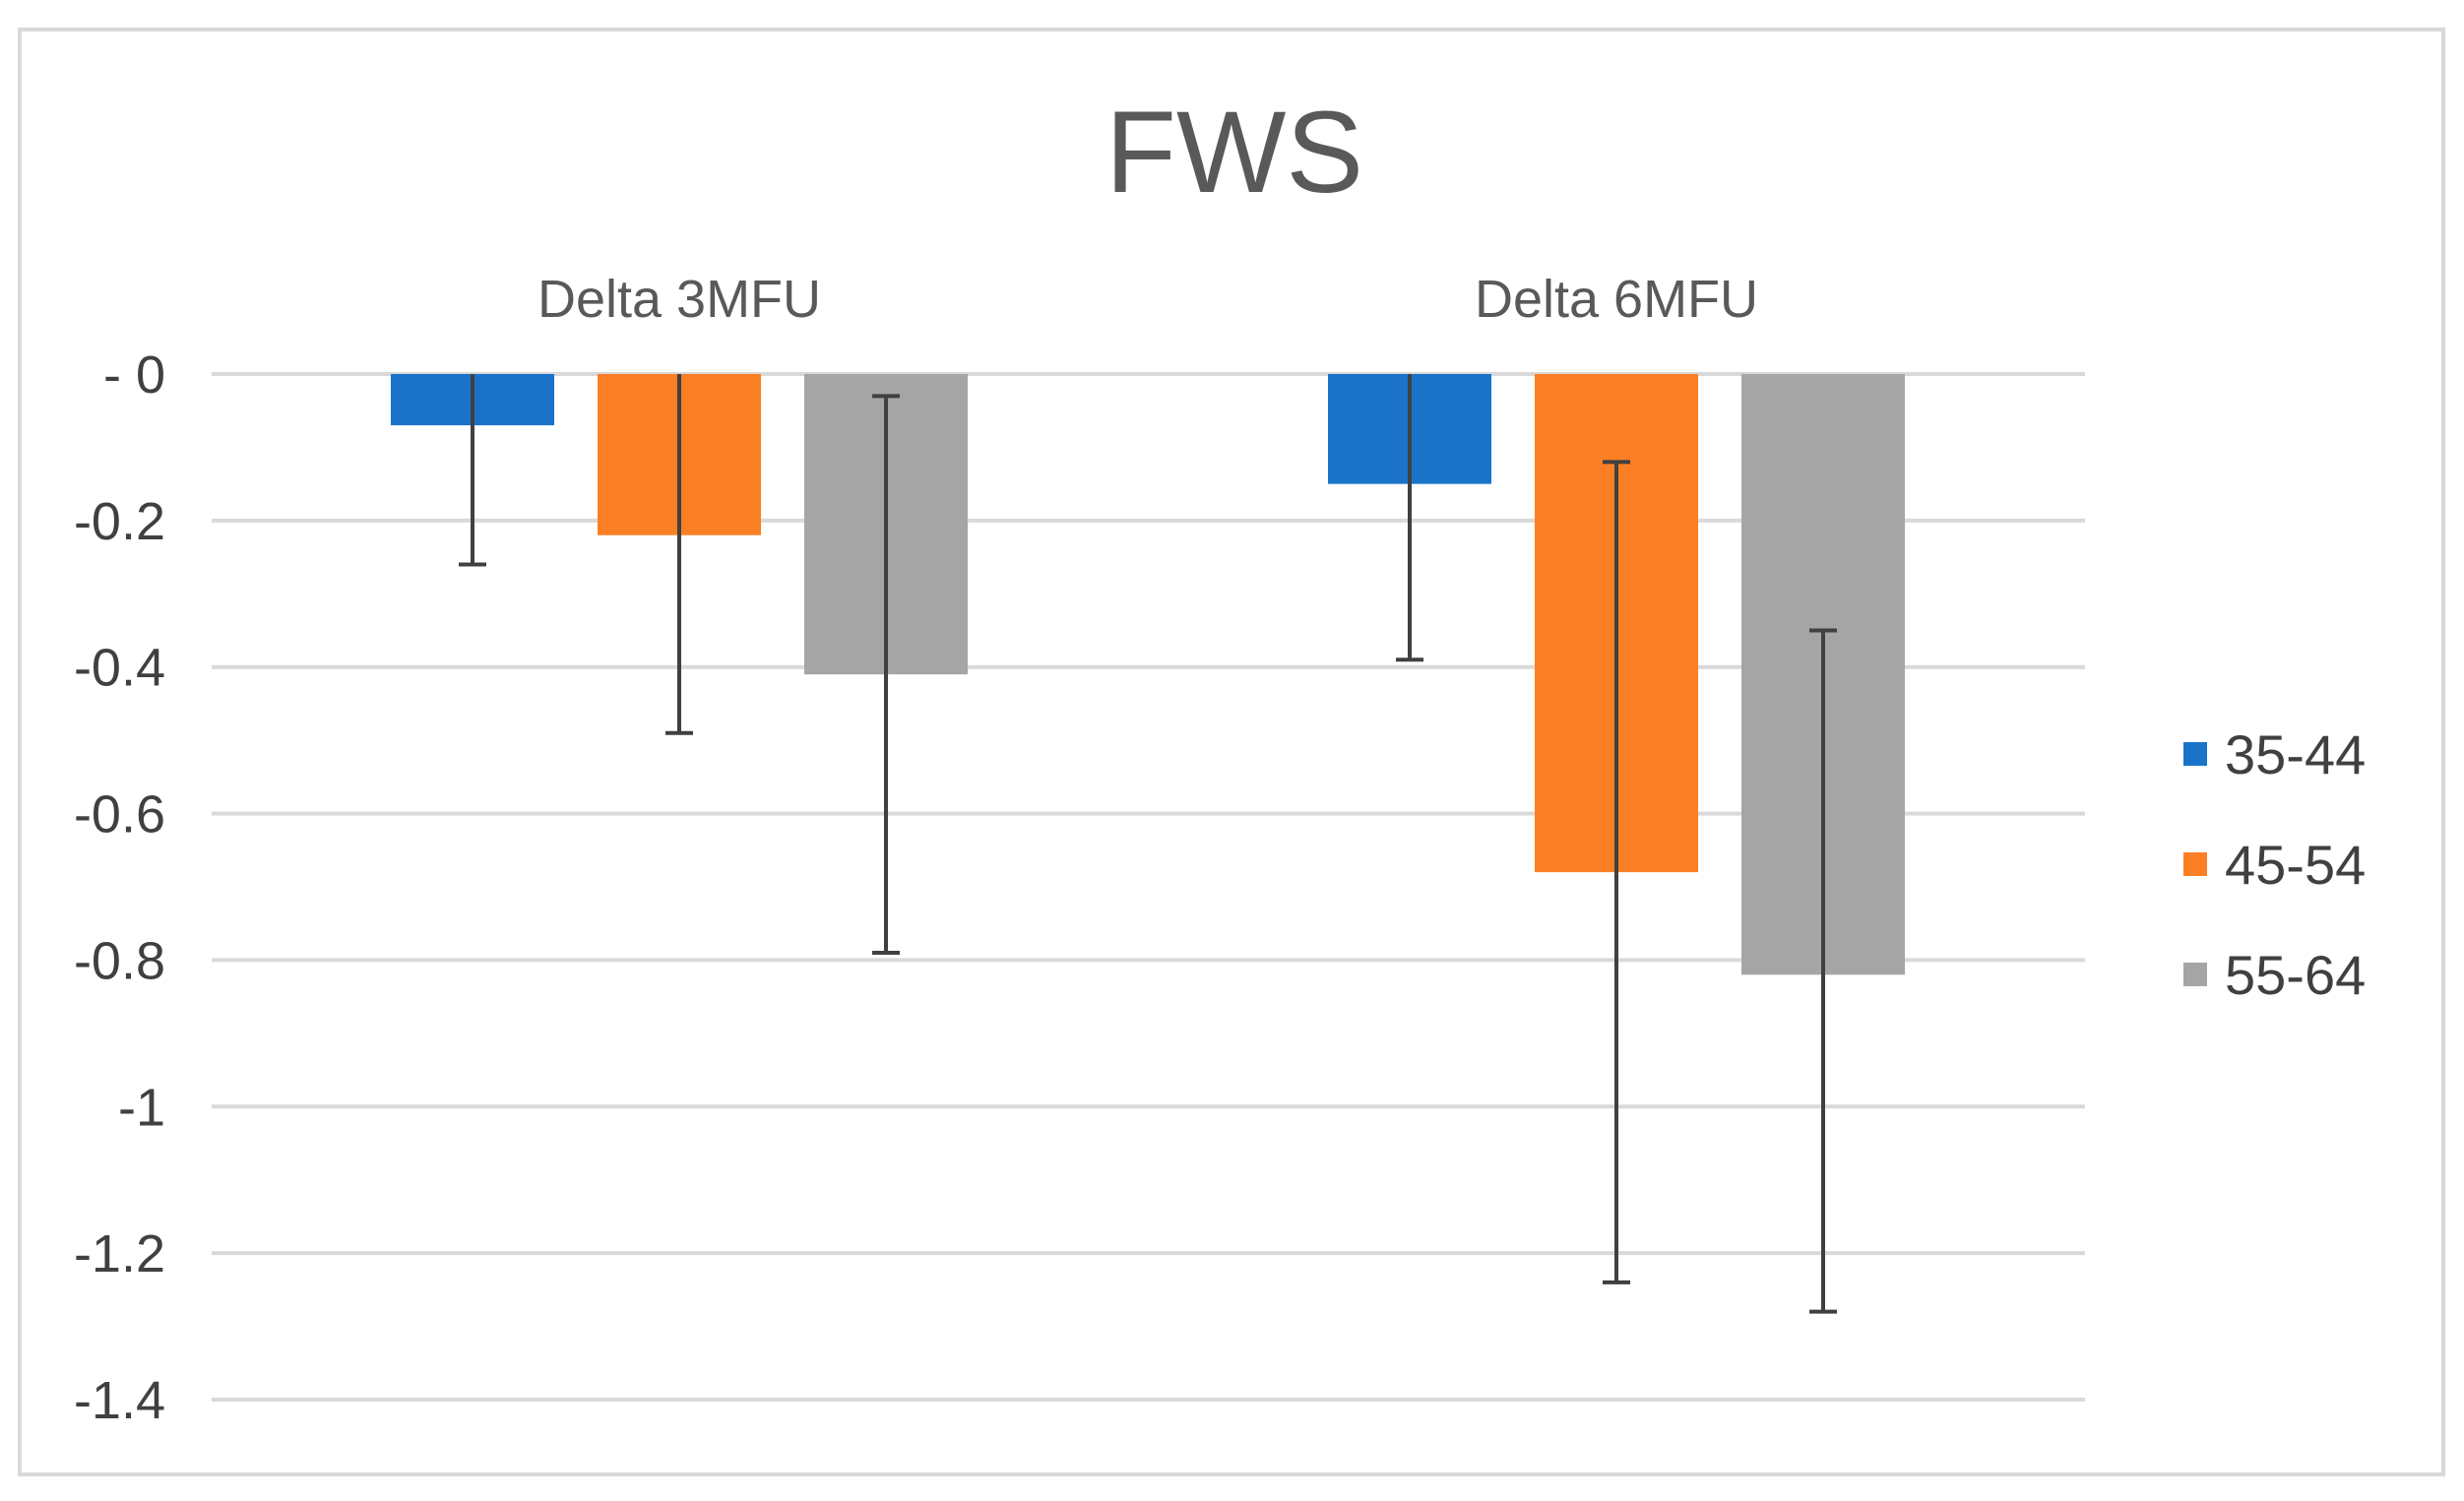  Describe the element at coordinates (2295, 865) in the screenshot. I see `legend-label-45-54: 45-54` at that location.